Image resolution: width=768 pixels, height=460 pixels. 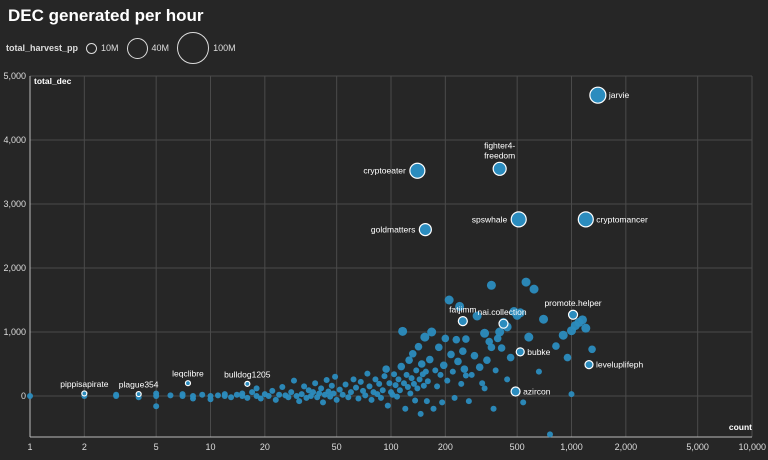 I want to click on point-label: plague354, so click(x=139, y=385).